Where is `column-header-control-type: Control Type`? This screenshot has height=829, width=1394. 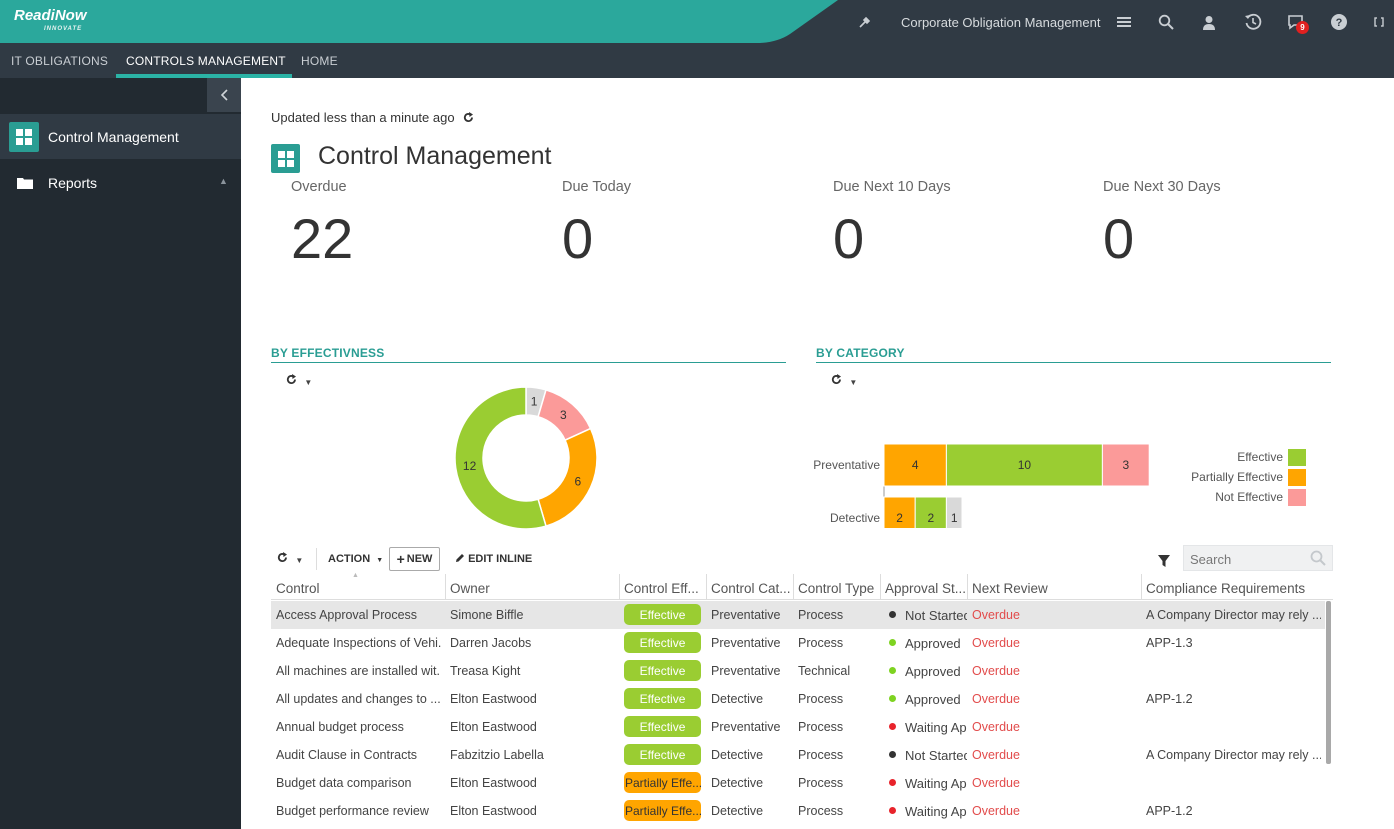
column-header-control-type: Control Type is located at coordinates (836, 588).